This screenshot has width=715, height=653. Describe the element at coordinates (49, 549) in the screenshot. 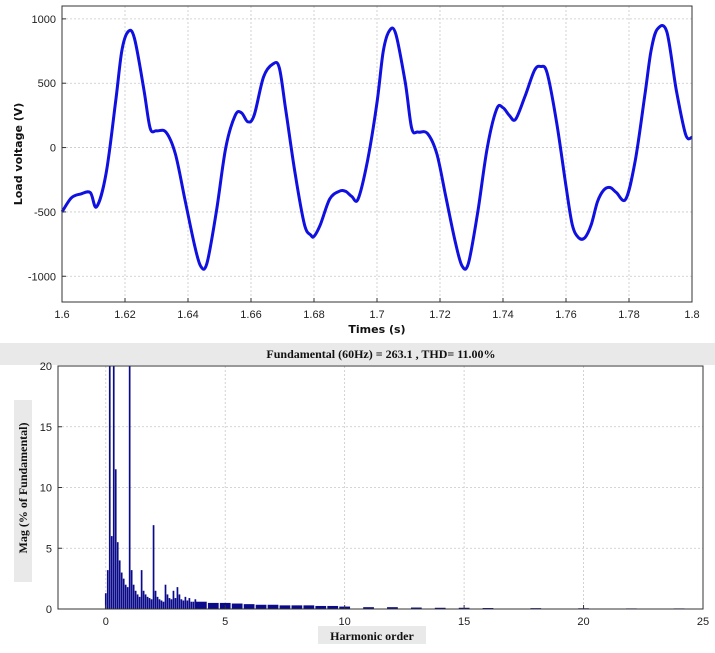

I see `y-tick-label: 5` at that location.